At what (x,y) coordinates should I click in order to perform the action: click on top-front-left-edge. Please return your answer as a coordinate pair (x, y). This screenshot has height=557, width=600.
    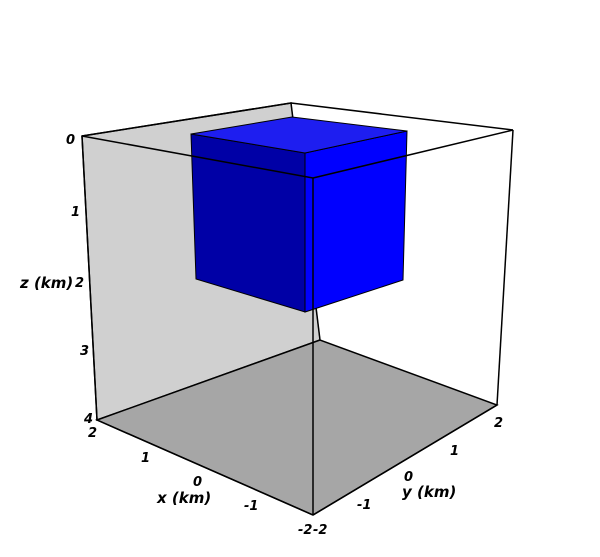
    Looking at the image, I should click on (197, 157).